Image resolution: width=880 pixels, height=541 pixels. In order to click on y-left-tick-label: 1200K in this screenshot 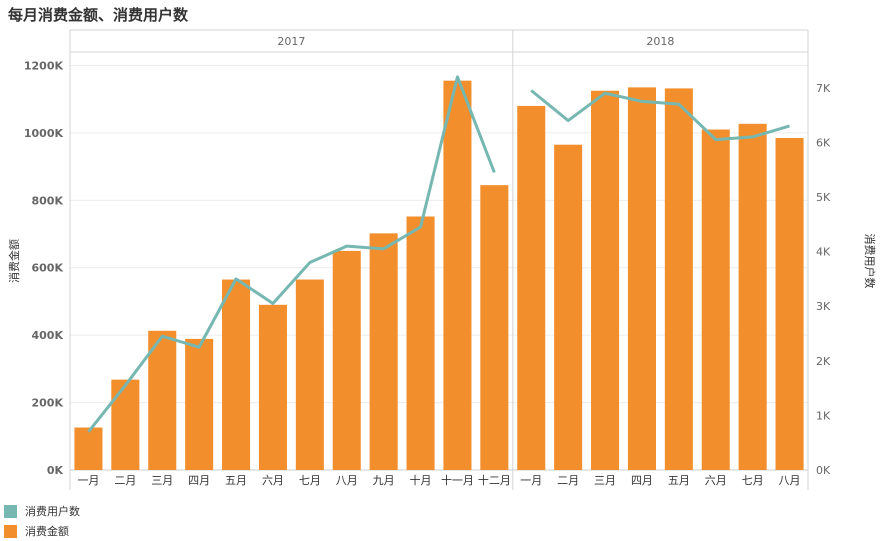, I will do `click(44, 65)`.